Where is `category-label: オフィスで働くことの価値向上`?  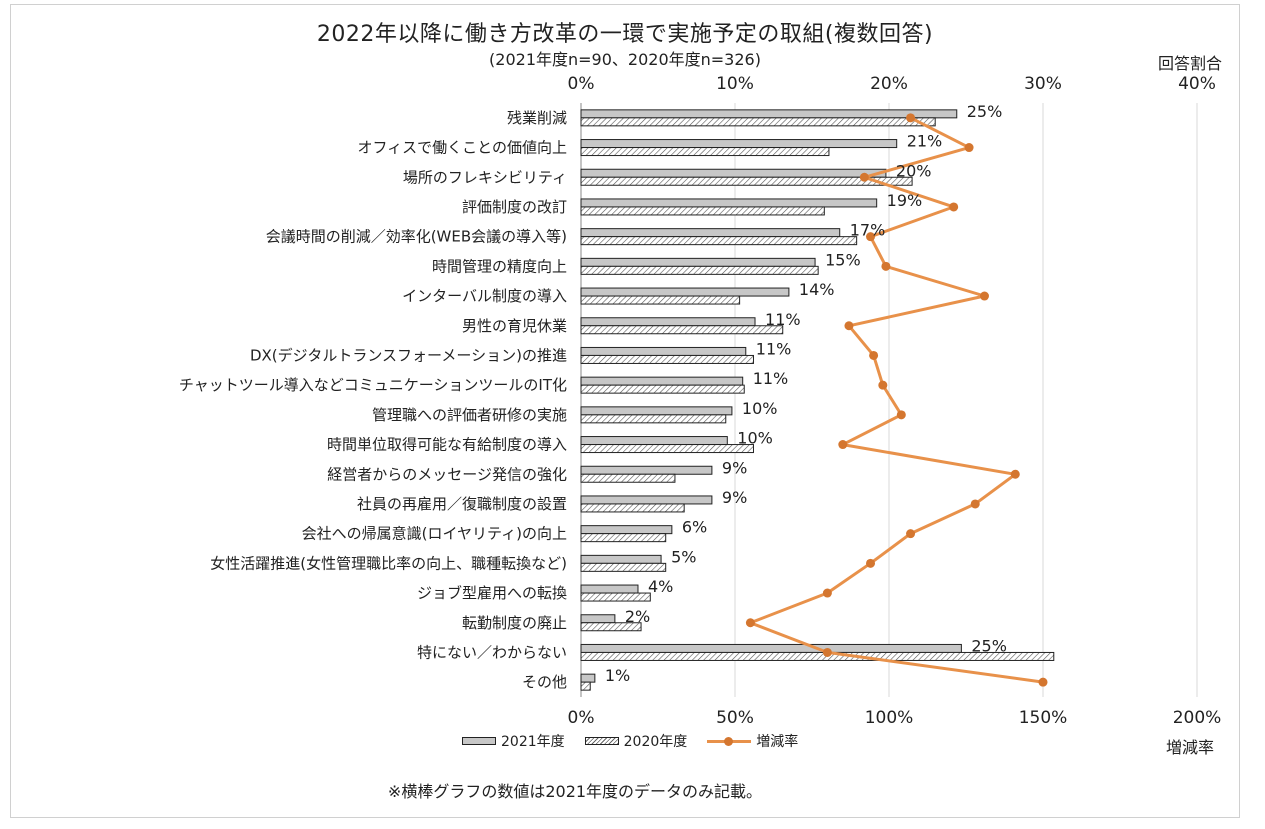
category-label: オフィスで働くことの価値向上 is located at coordinates (462, 148).